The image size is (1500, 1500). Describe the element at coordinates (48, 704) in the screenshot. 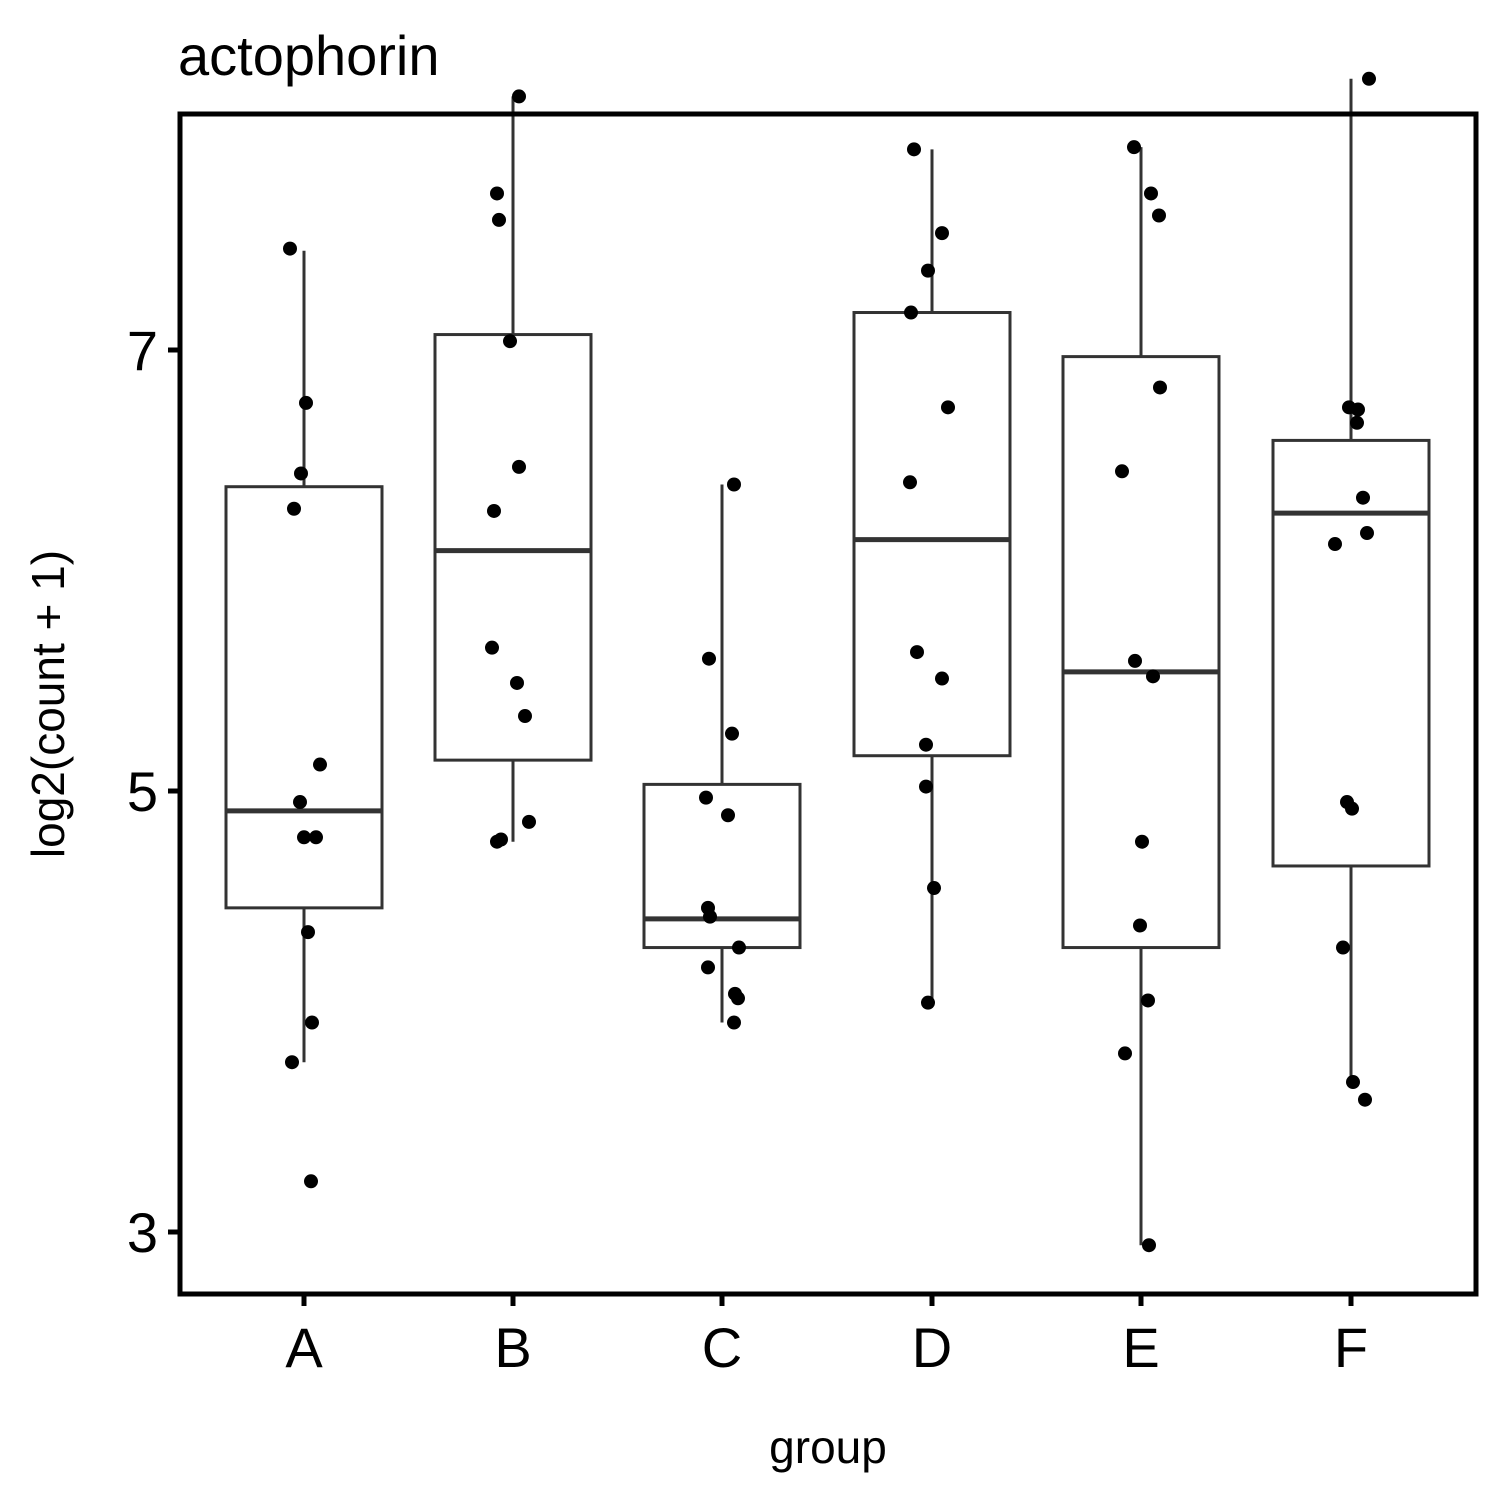

I see `y-axis-title: log2(count + 1)` at that location.